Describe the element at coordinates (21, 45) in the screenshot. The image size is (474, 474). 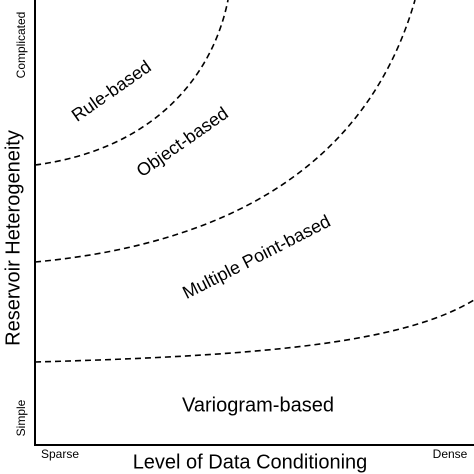
I see `y-high-label: Complicated` at that location.